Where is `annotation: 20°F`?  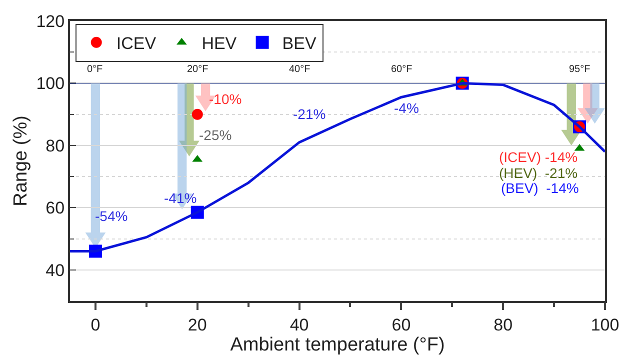 annotation: 20°F is located at coordinates (197, 69).